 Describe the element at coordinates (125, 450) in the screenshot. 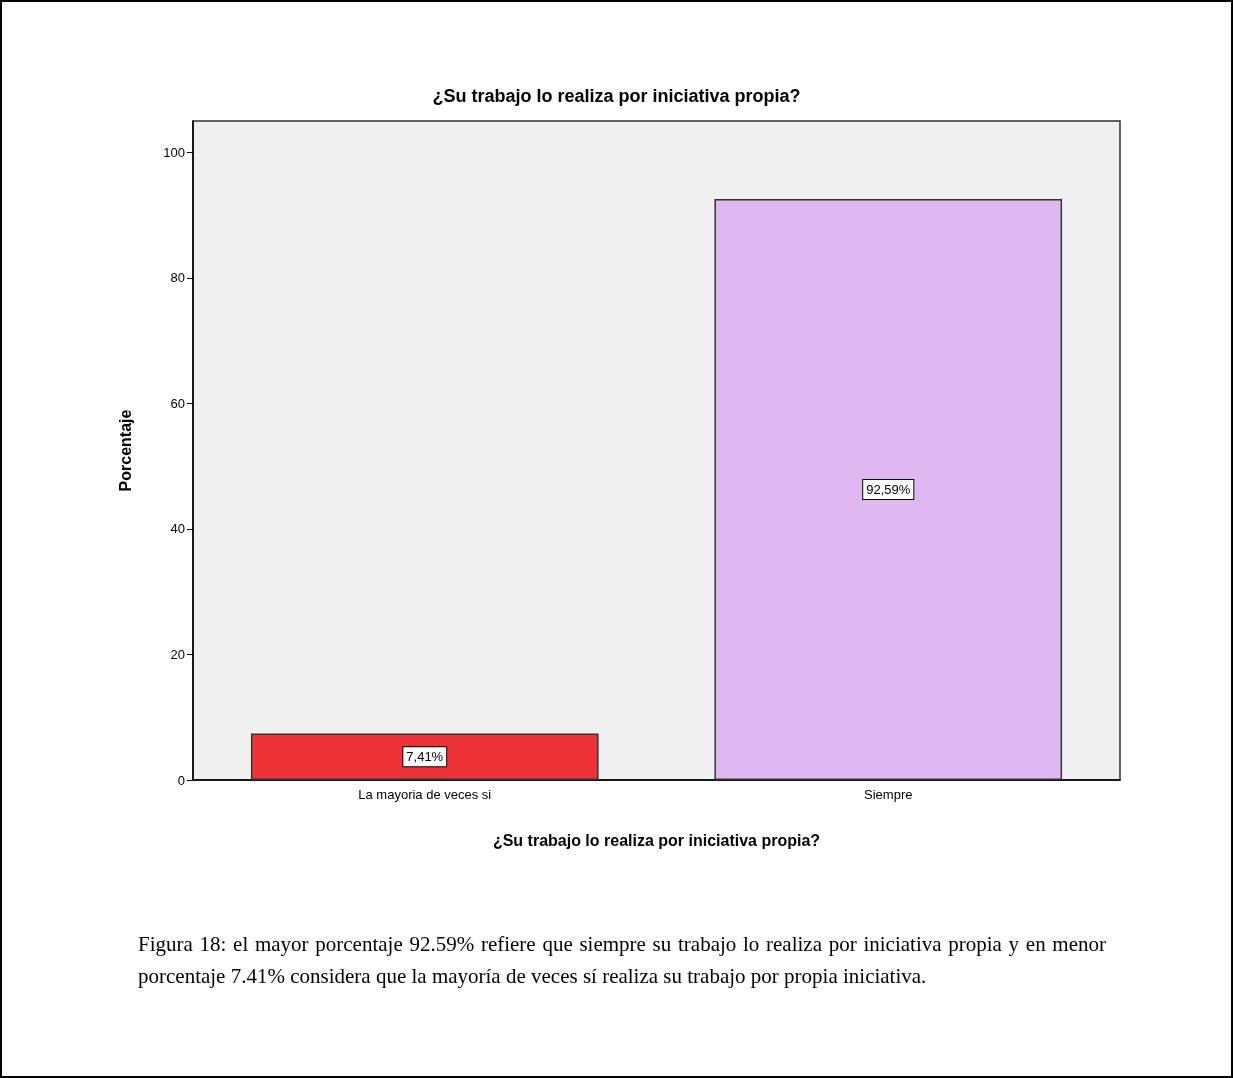

I see `y-axis-title: Porcentaje` at that location.